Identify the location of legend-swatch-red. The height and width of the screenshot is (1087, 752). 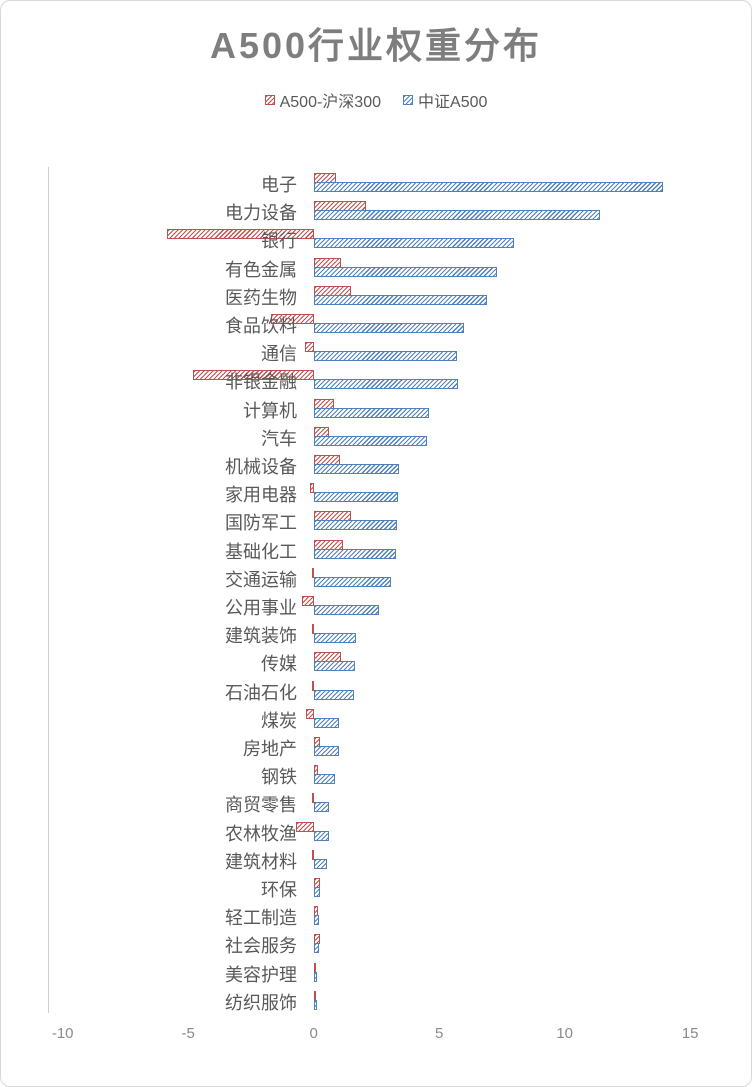
(269, 100).